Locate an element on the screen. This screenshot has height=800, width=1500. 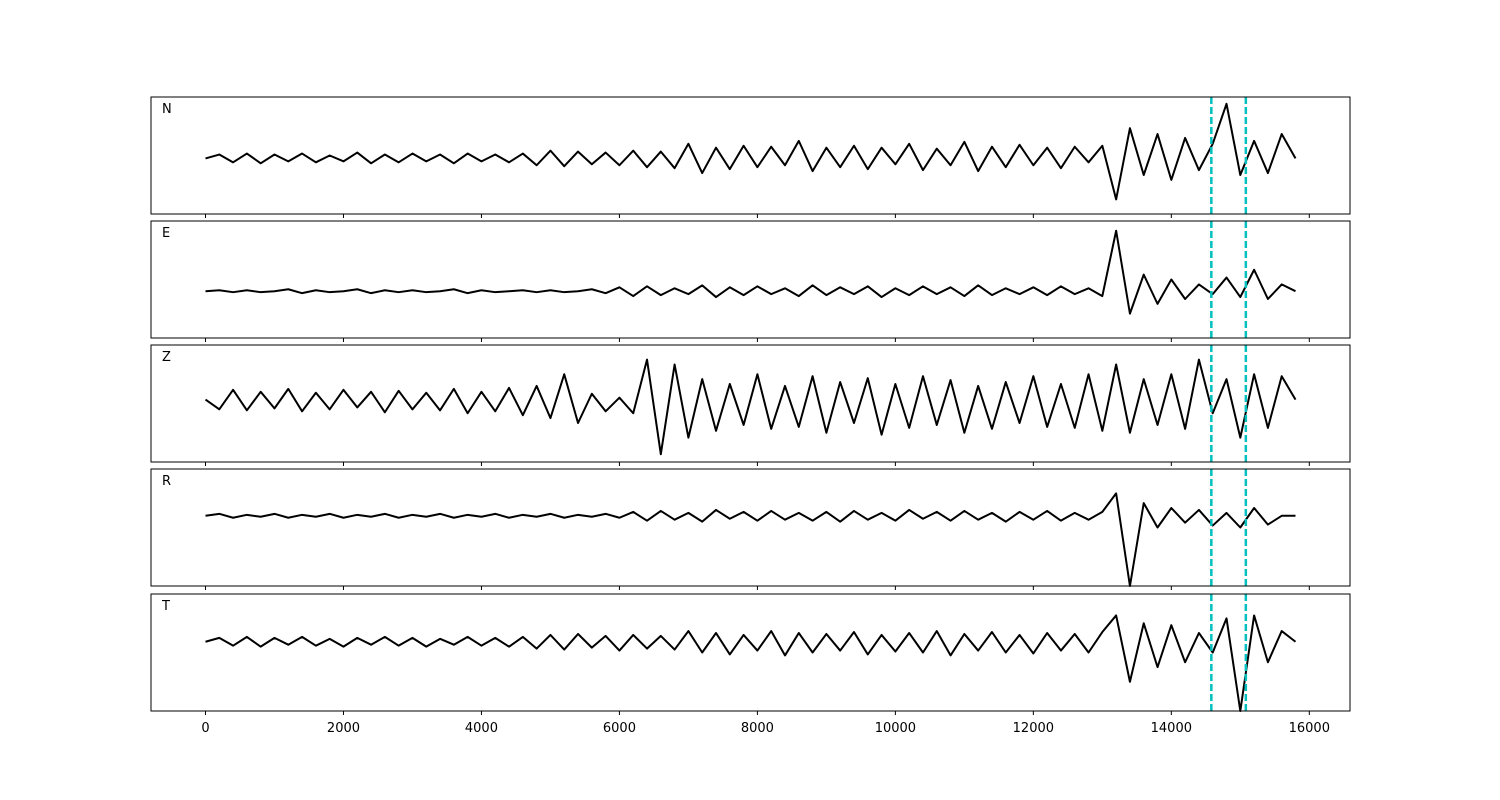
x-tick-label: 2000 is located at coordinates (343, 728).